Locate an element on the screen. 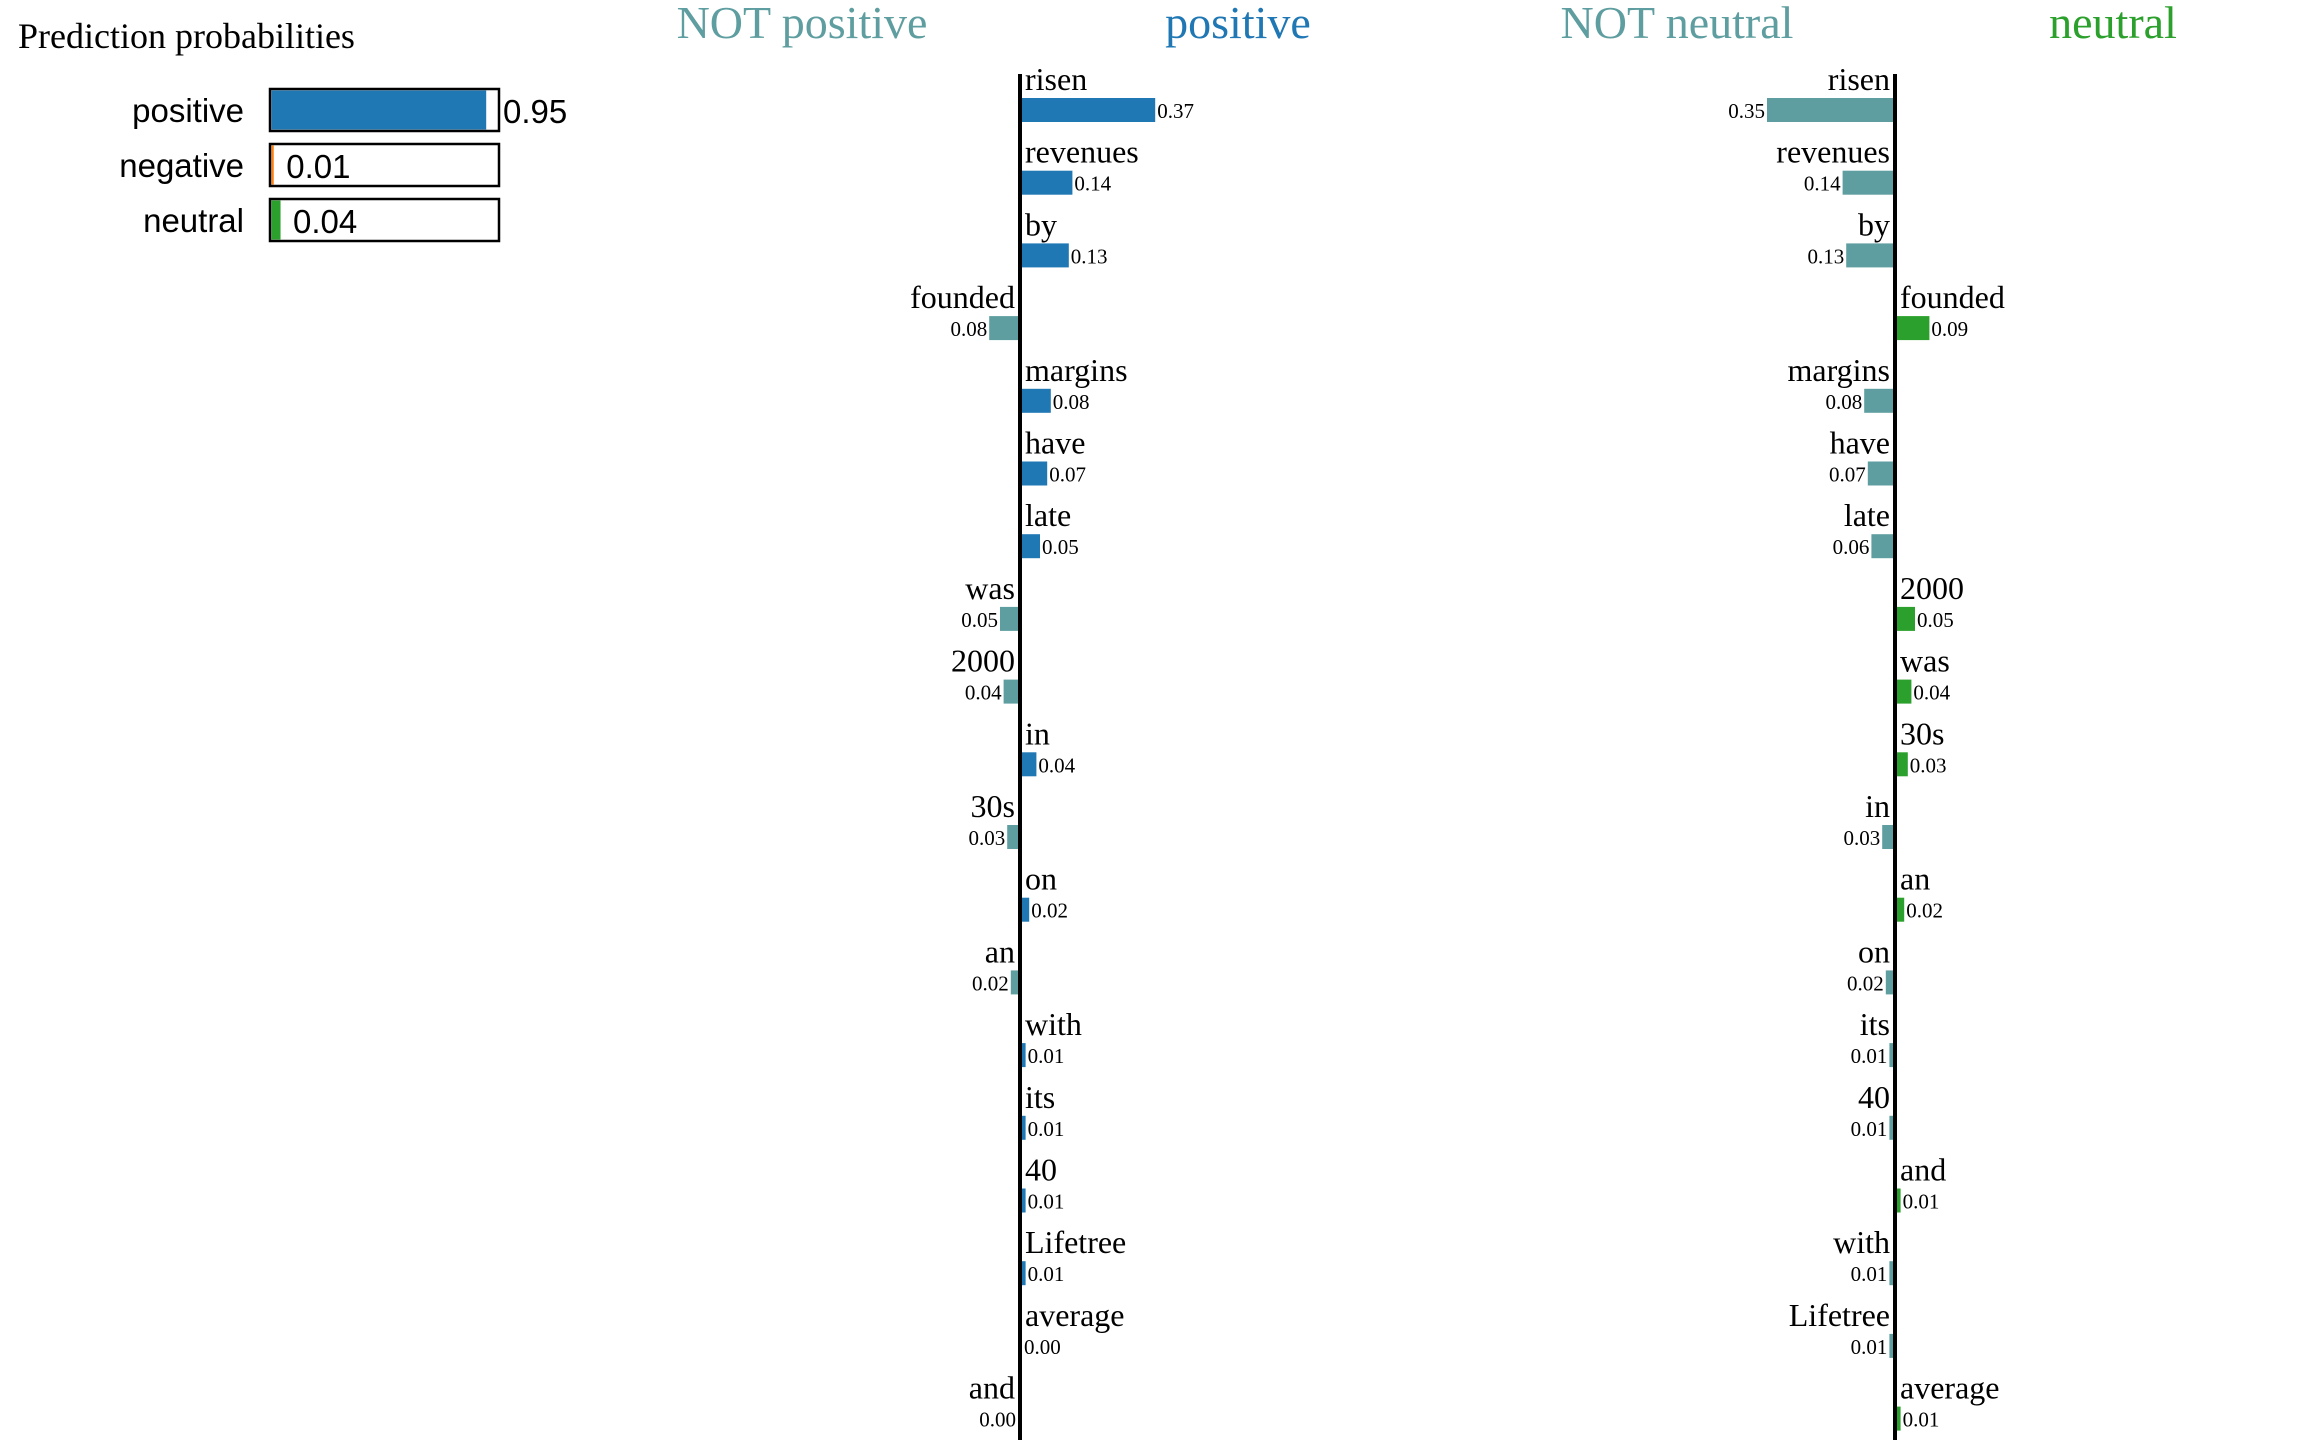 This screenshot has width=2322, height=1440. positive-chart-word-18: average is located at coordinates (1074, 1315).